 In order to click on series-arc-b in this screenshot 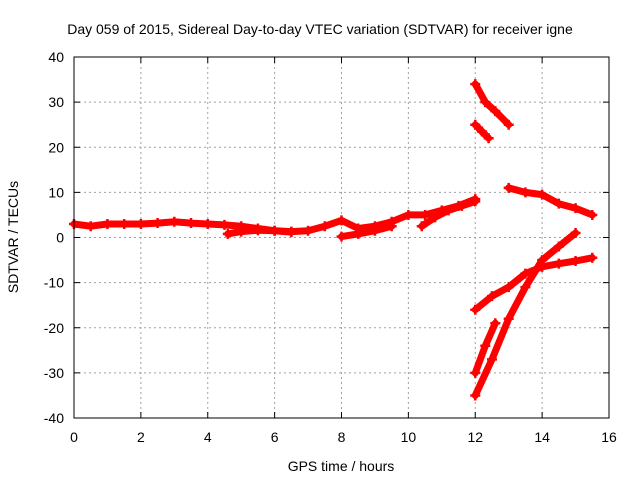, I will do `click(482, 131)`.